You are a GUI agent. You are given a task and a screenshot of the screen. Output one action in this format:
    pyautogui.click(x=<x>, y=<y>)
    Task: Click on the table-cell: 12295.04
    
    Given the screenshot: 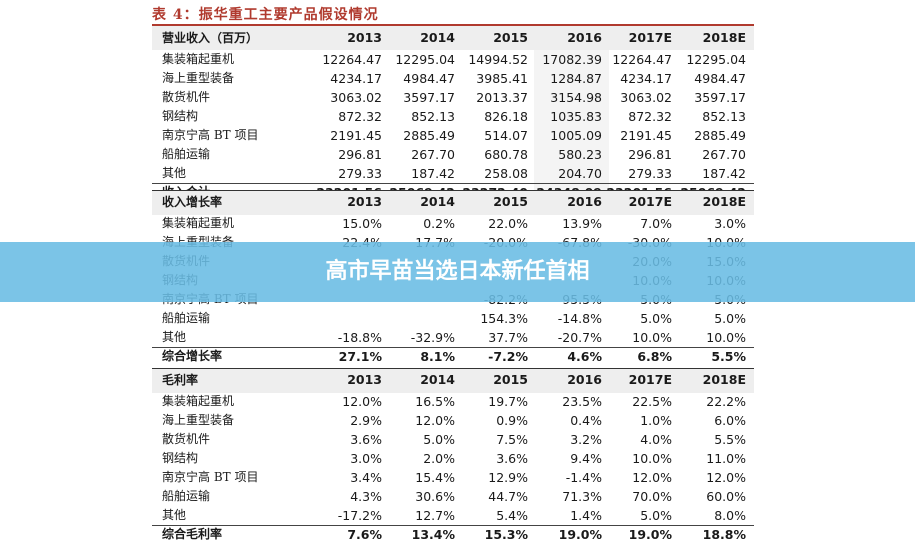 What is the action you would take?
    pyautogui.click(x=716, y=59)
    